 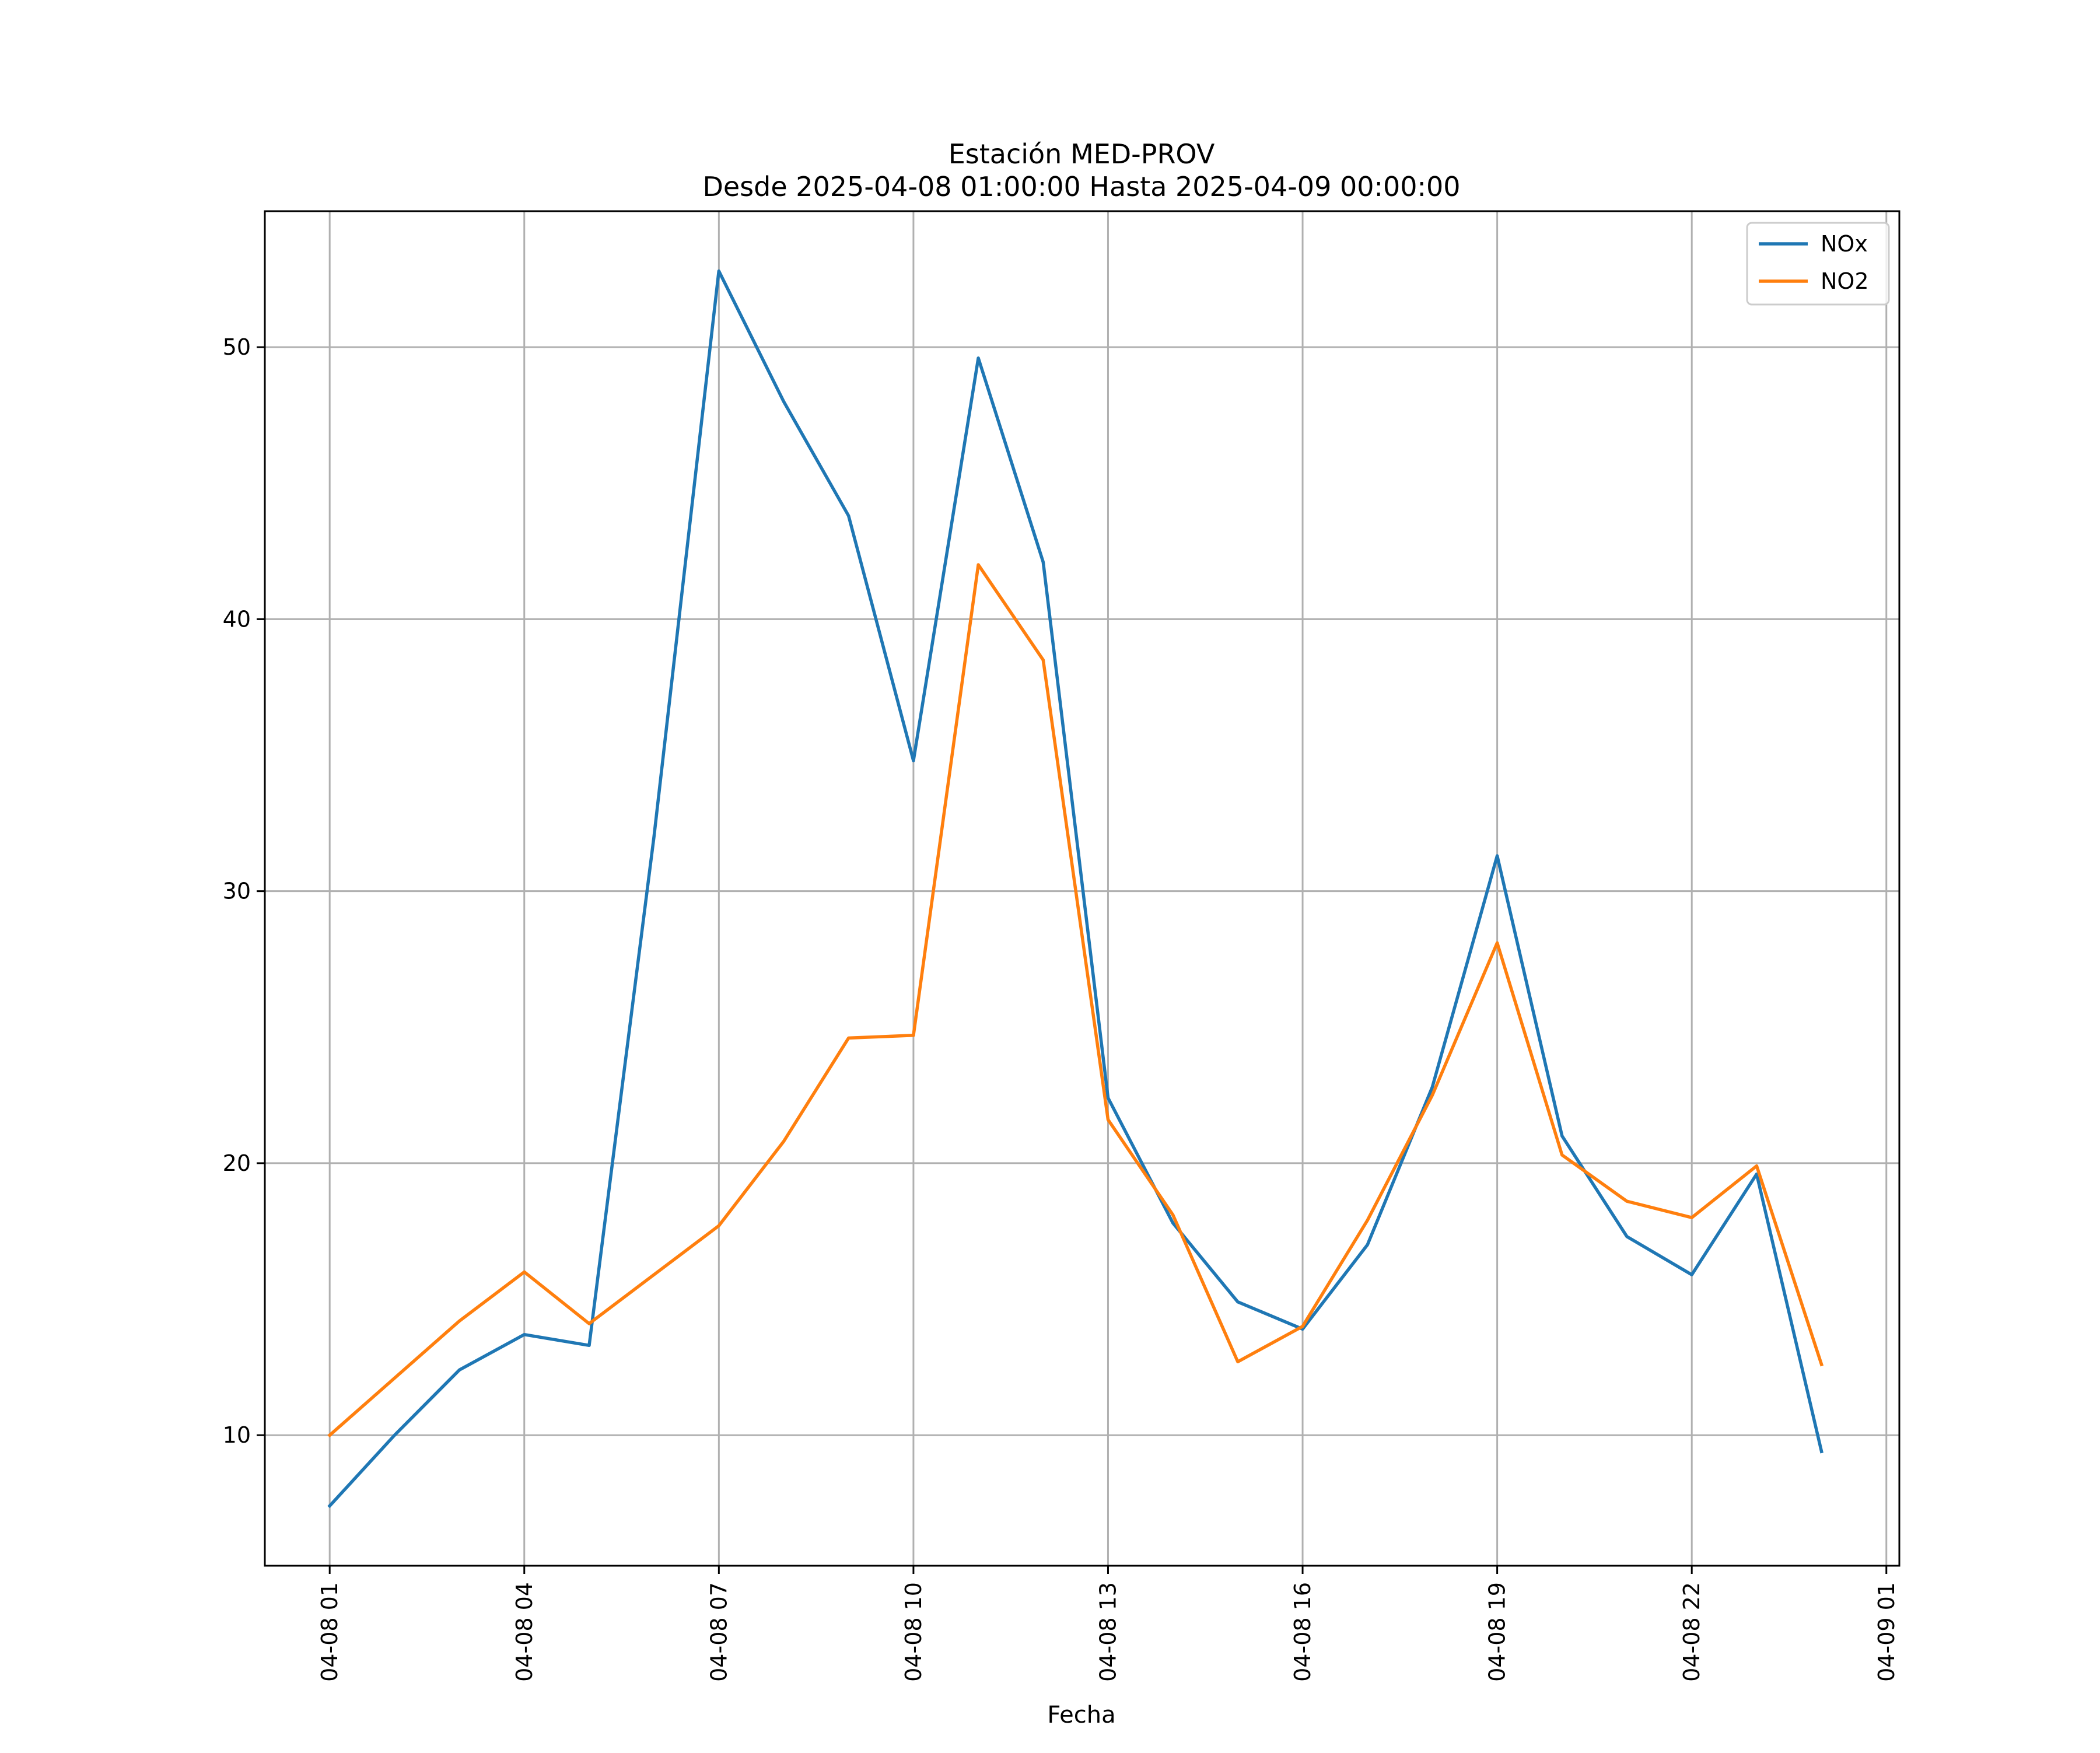 I want to click on x-tick-label: 04-08 13, so click(x=1108, y=1632).